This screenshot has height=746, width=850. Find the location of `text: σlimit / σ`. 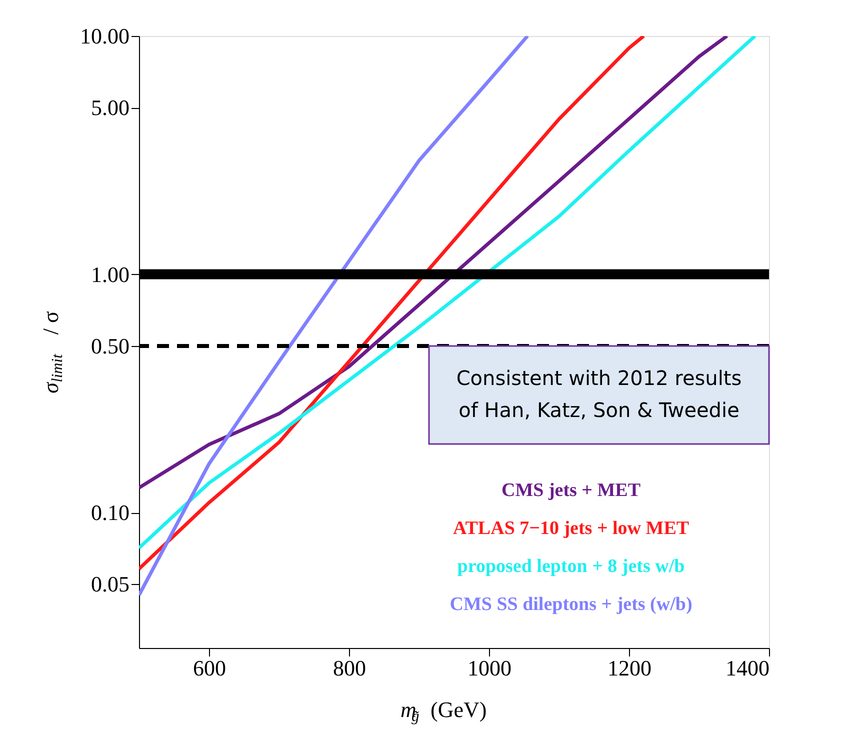

text: σlimit / σ is located at coordinates (52, 352).